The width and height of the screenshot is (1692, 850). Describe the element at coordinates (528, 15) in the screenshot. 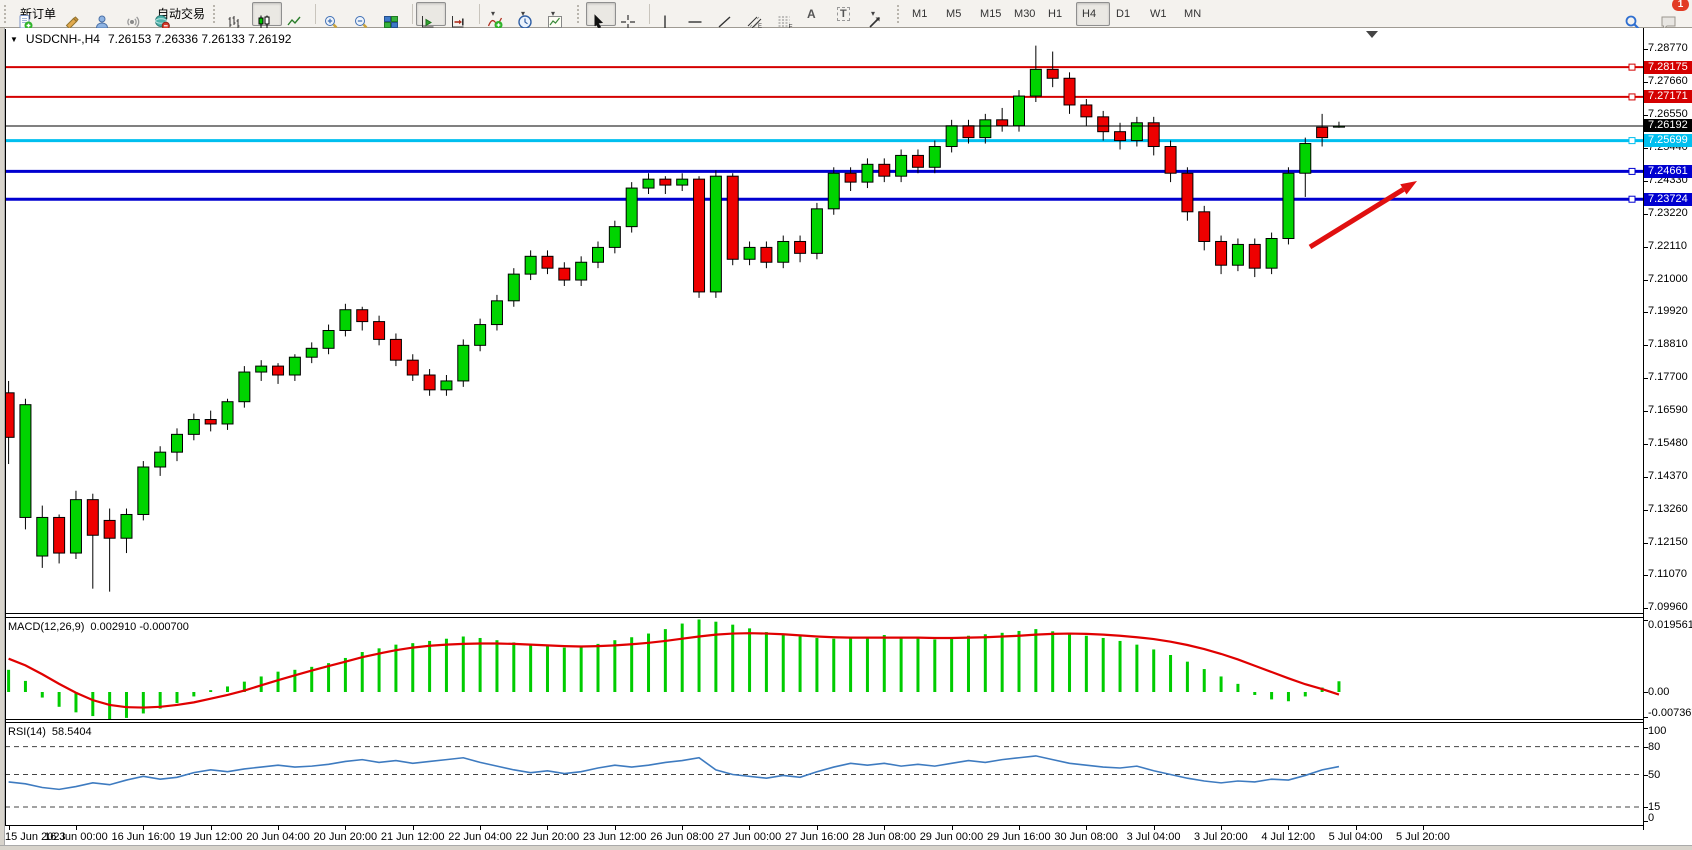

I see `periods-button: ▾` at that location.